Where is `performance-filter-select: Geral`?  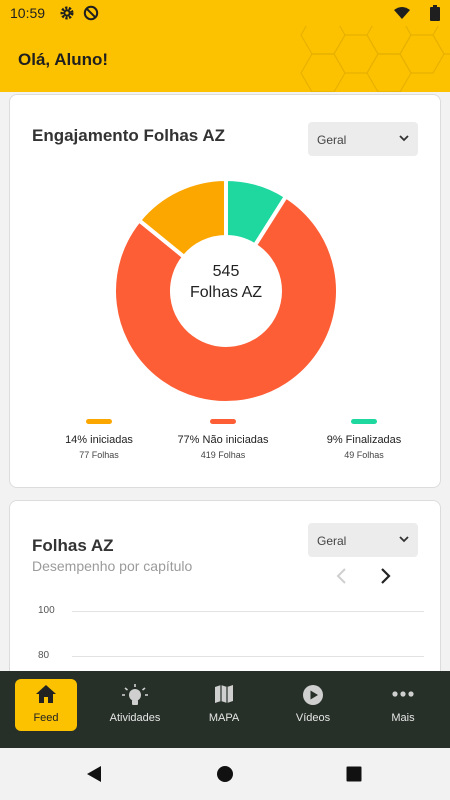 performance-filter-select: Geral is located at coordinates (363, 540).